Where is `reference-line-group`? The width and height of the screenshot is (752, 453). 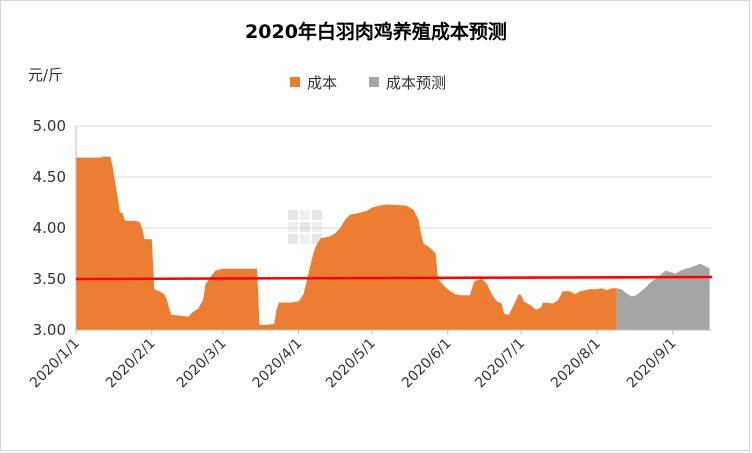 reference-line-group is located at coordinates (394, 278).